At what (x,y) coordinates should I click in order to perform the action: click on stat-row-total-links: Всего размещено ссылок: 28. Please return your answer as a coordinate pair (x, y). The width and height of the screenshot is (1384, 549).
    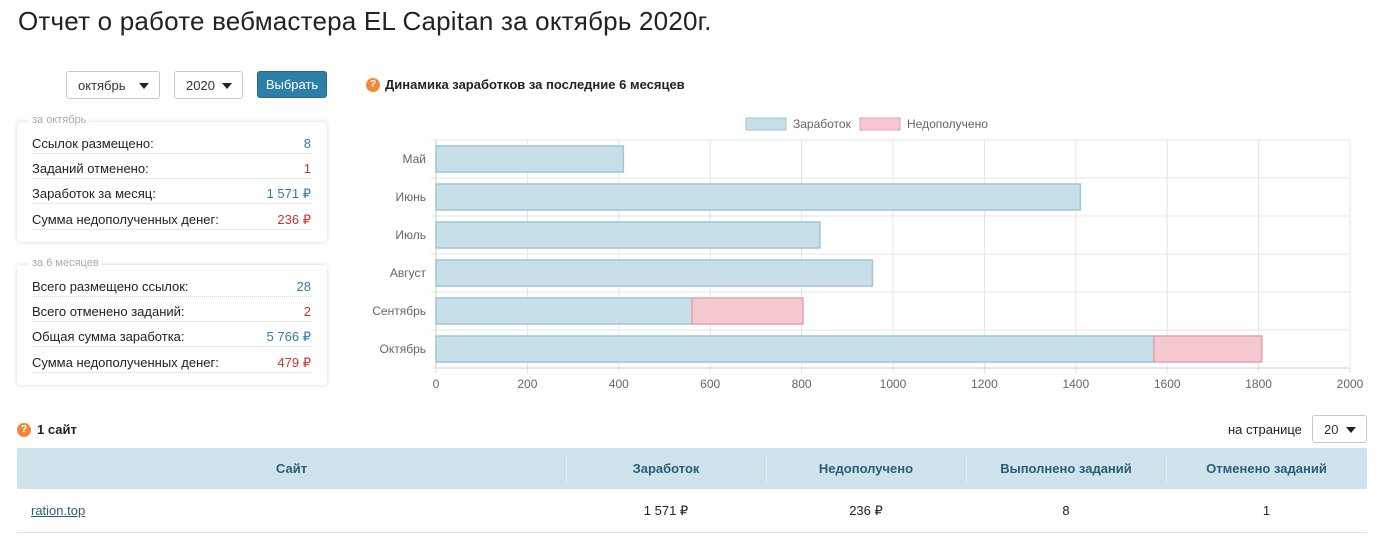
    Looking at the image, I should click on (171, 286).